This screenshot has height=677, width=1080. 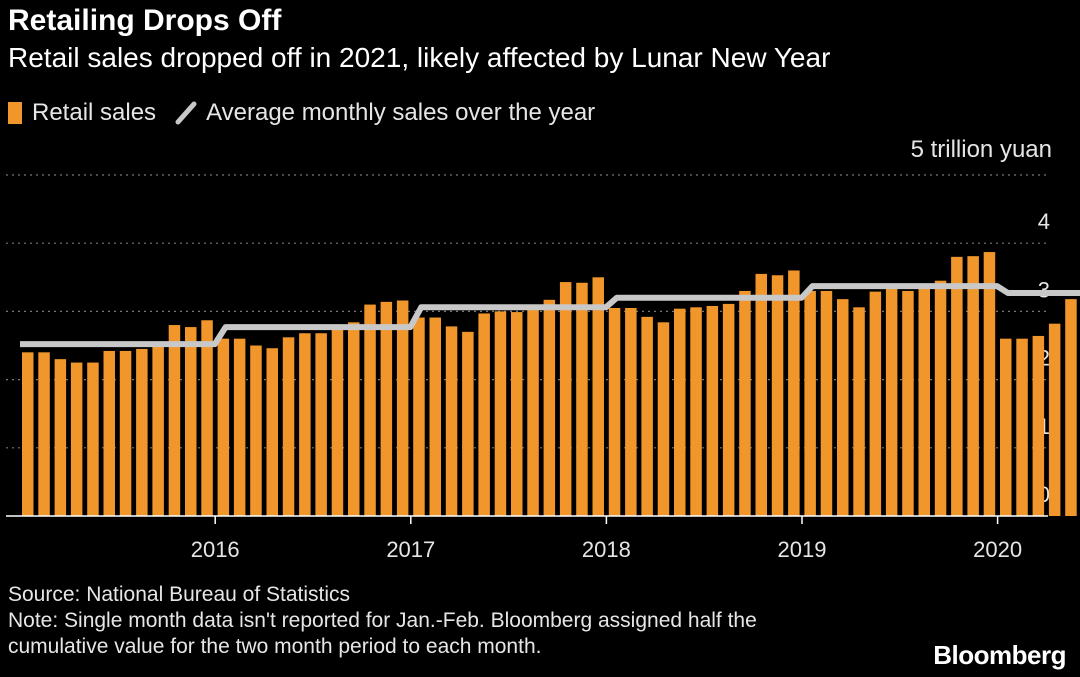 I want to click on y-axis-unit-label: 5 trillion yuan, so click(x=981, y=149).